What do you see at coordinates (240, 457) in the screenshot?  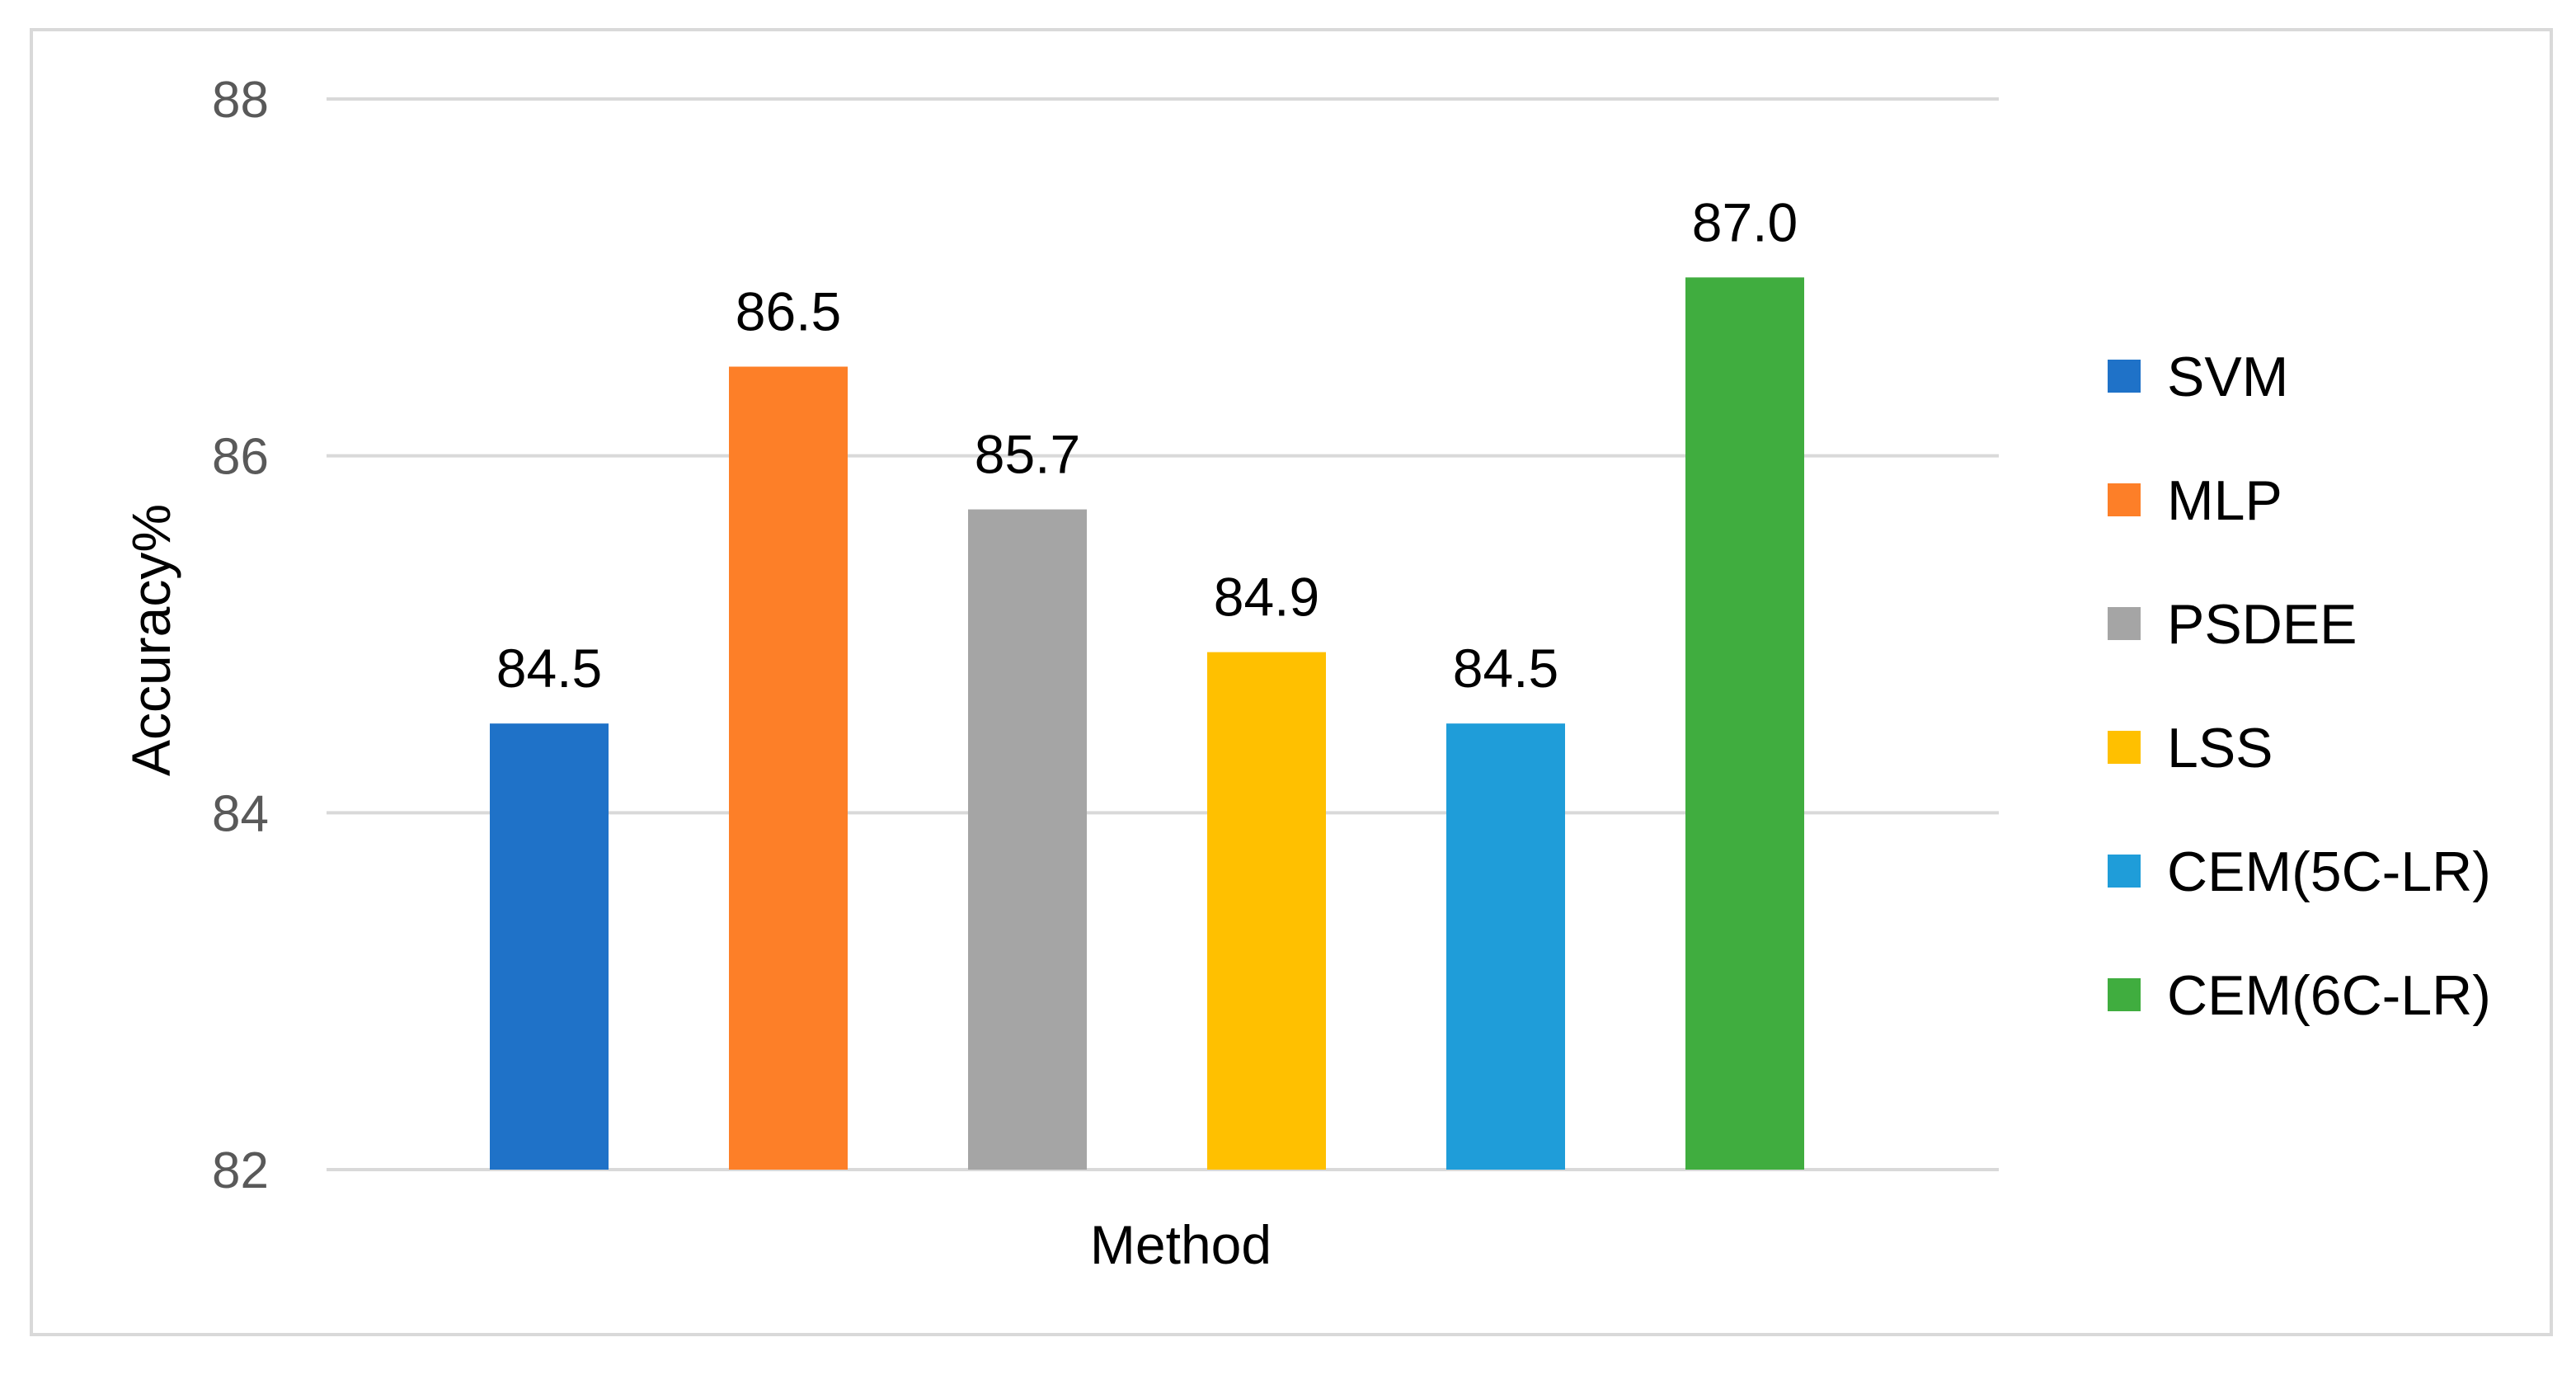 I see `y-tick-label: 86` at bounding box center [240, 457].